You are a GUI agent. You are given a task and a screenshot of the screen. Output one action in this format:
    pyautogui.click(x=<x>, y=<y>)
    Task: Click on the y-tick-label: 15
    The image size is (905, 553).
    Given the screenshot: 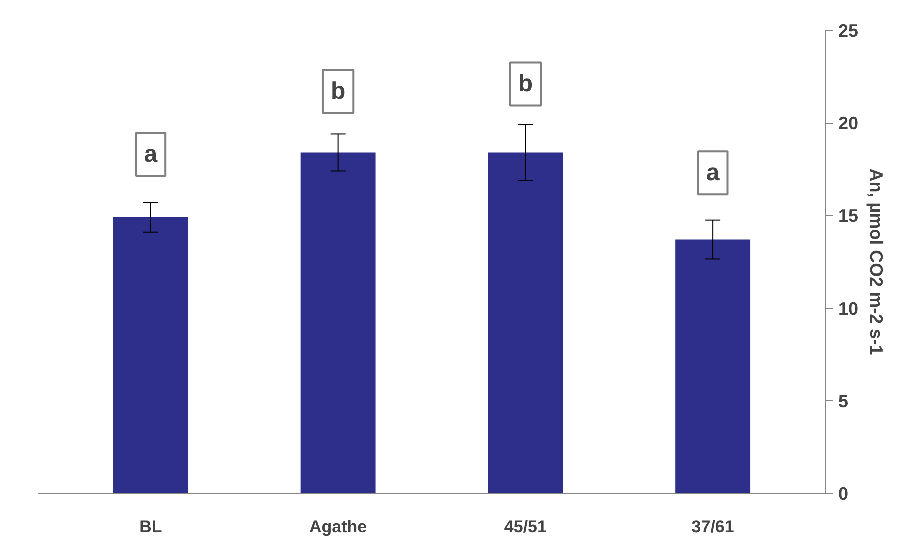 What is the action you would take?
    pyautogui.click(x=848, y=216)
    